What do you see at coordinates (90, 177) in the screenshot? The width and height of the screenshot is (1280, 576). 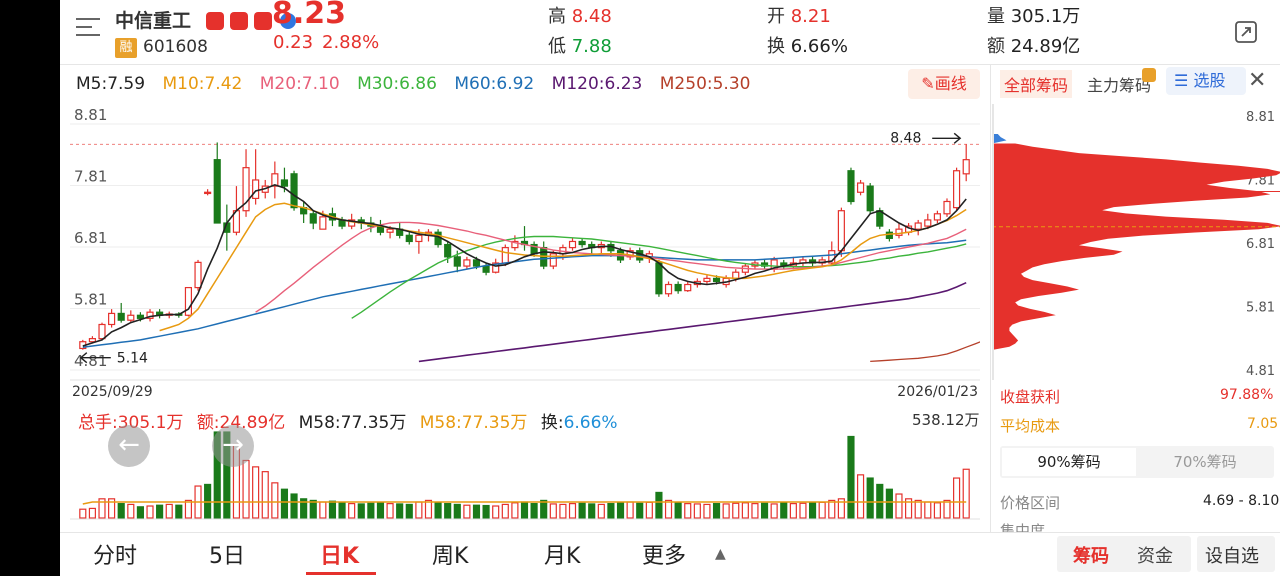 I see `y-tick-label: 7.81` at bounding box center [90, 177].